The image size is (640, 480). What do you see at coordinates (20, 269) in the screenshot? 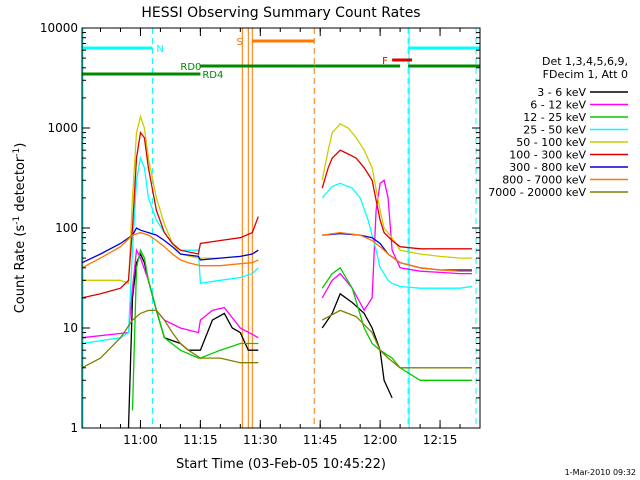
I see `y-label-main: Count Rate (s` at bounding box center [20, 269].